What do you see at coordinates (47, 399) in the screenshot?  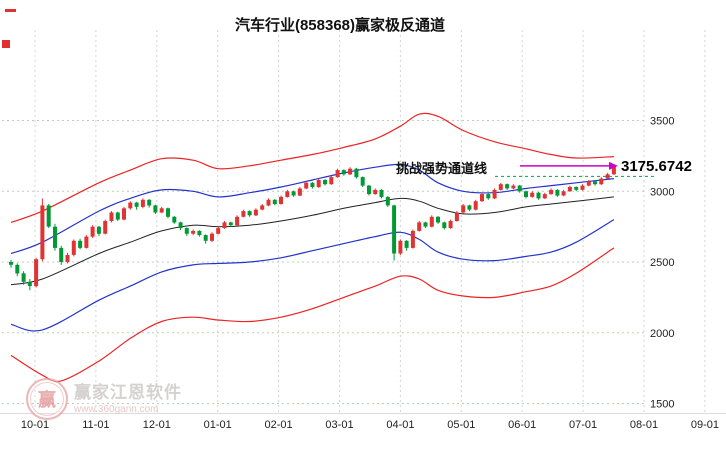 I see `brand-seal-icon: 赢` at bounding box center [47, 399].